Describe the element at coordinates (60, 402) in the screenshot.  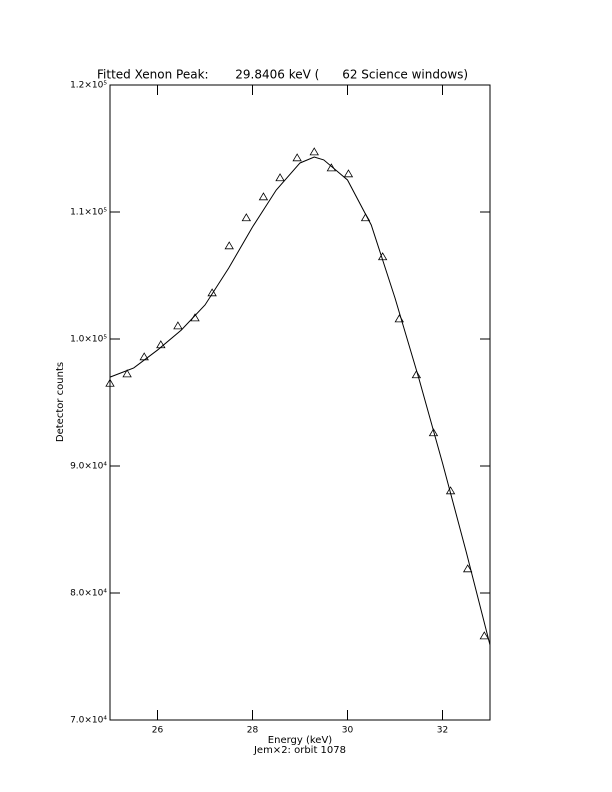
I see `y-axis-label: Detector counts` at that location.